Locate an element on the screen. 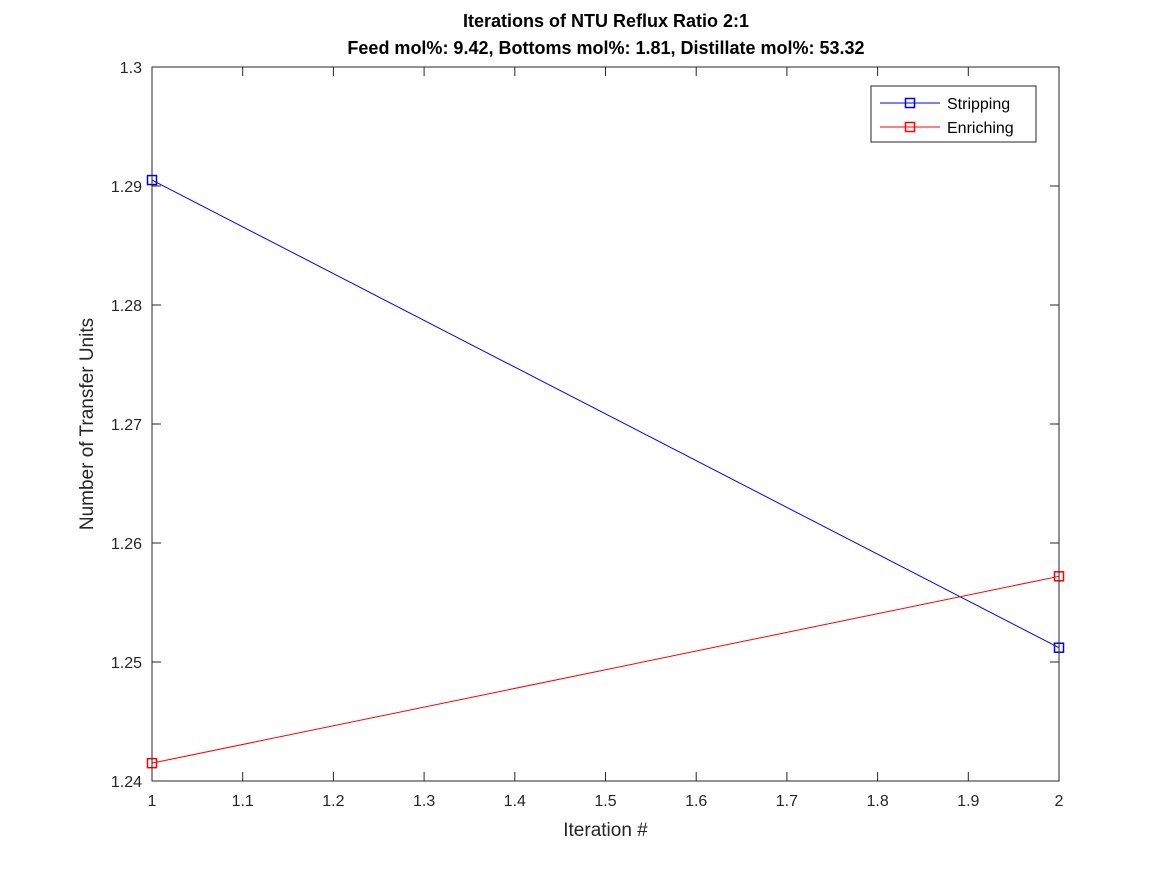 The height and width of the screenshot is (875, 1167). y-tick-label: 1.3 is located at coordinates (131, 68).